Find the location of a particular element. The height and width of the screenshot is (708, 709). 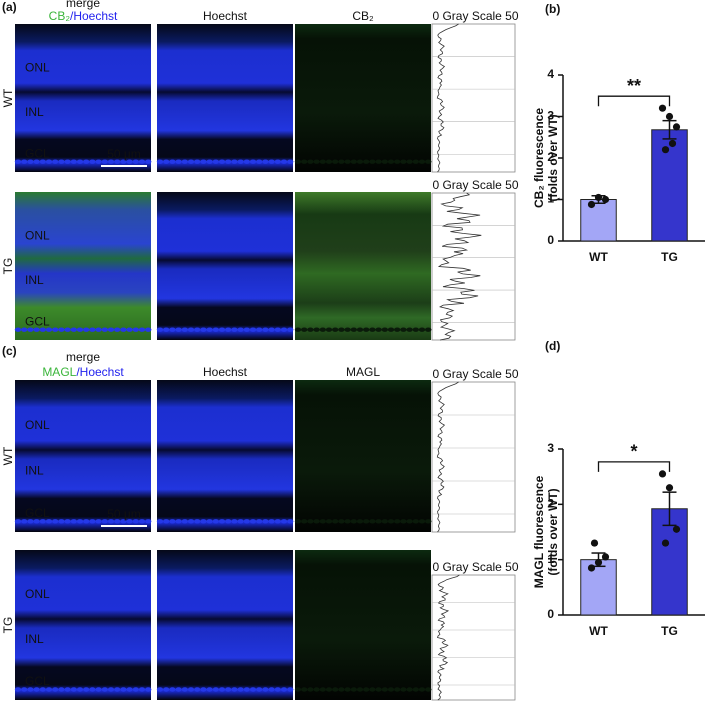

intensity-profile is located at coordinates (448, 637).